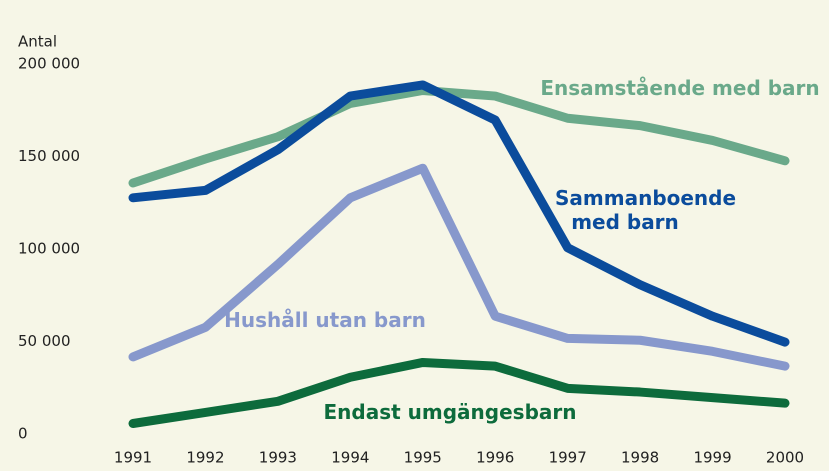 The image size is (829, 471). What do you see at coordinates (278, 458) in the screenshot?
I see `x-tick-label: 1993` at bounding box center [278, 458].